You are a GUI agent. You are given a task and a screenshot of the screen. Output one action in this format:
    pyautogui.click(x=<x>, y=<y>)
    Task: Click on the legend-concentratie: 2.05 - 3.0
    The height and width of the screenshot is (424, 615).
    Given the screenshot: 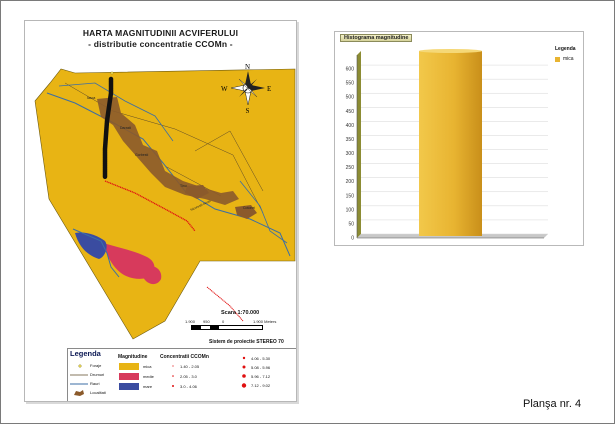 What is the action you would take?
    pyautogui.click(x=188, y=376)
    